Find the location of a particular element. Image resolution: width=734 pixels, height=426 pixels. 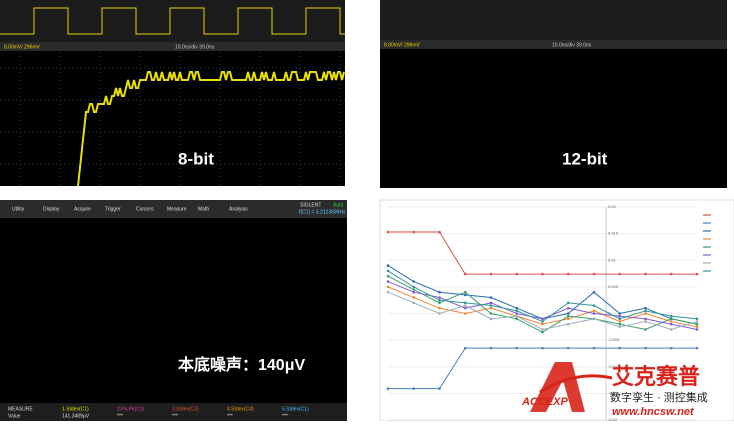

logo-text: ACCEXP is located at coordinates (545, 402).